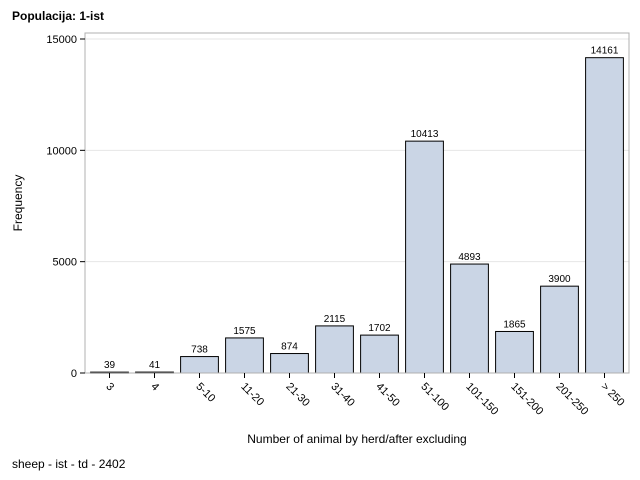 This screenshot has width=640, height=480. I want to click on y-tick-label: 10000, so click(61, 151).